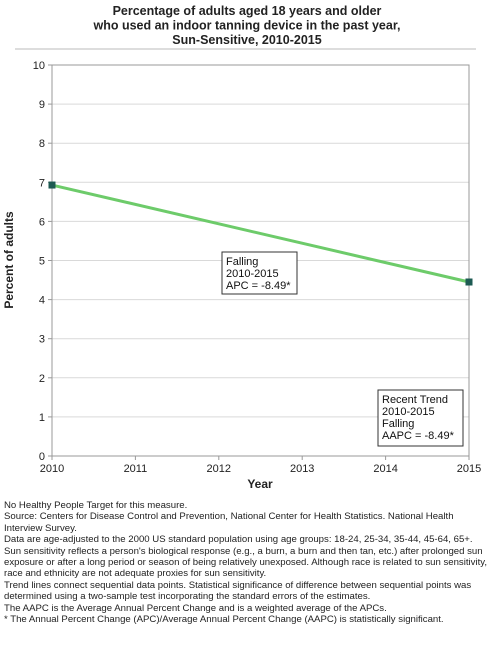  What do you see at coordinates (42, 144) in the screenshot?
I see `y-tick-label: 8` at bounding box center [42, 144].